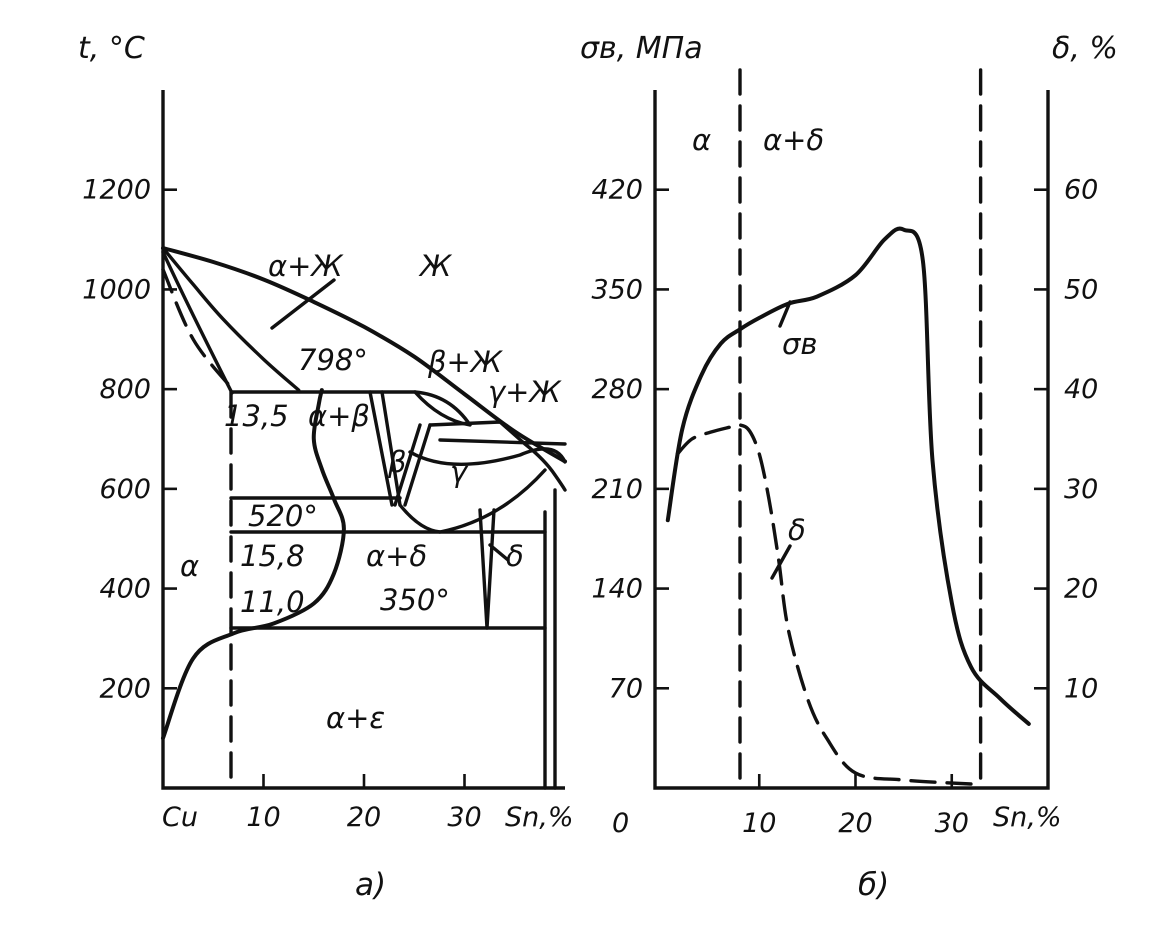  I want to click on panel-b-right-axis-title: δ, %, so click(1085, 48).